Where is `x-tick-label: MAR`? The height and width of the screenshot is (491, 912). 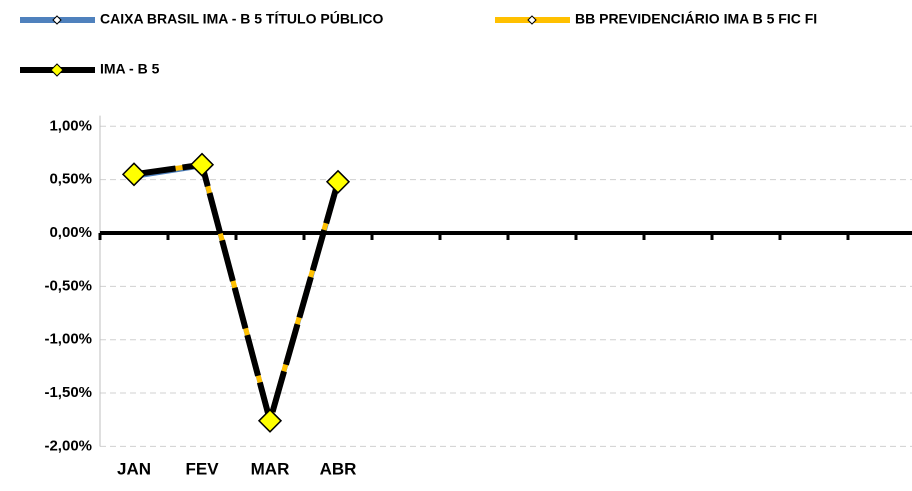
x-tick-label: MAR is located at coordinates (270, 468).